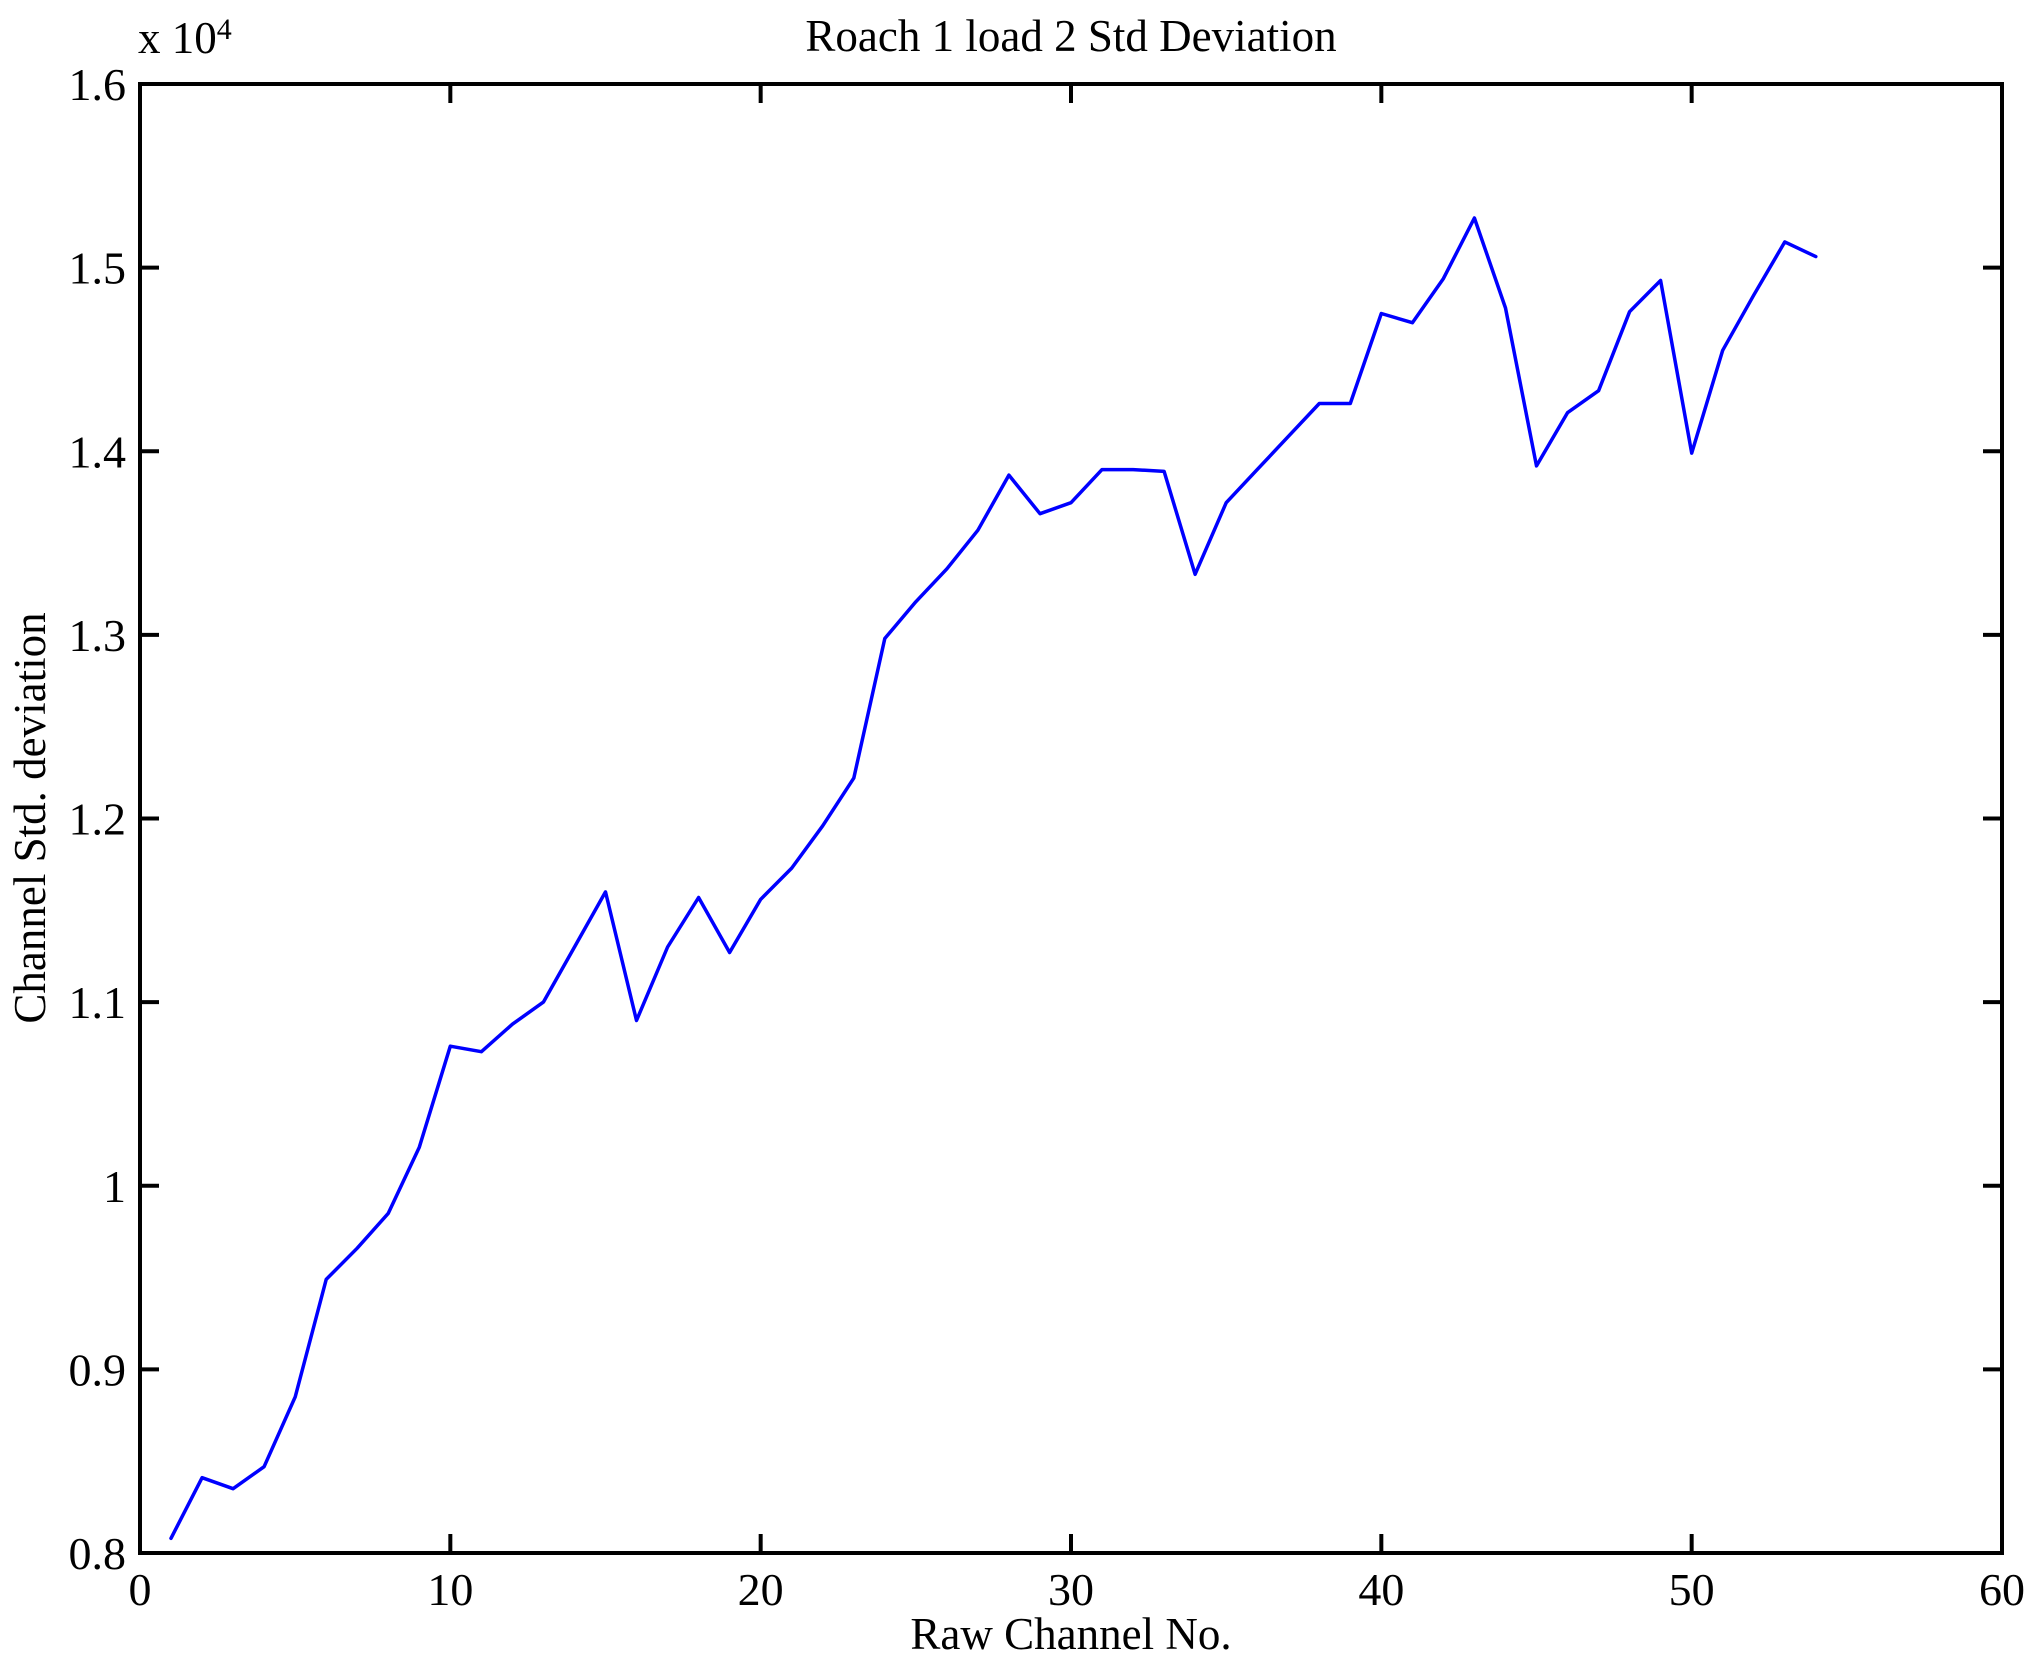 The width and height of the screenshot is (2038, 1671). What do you see at coordinates (1071, 1634) in the screenshot?
I see `x-axis-label: Raw Channel No.` at bounding box center [1071, 1634].